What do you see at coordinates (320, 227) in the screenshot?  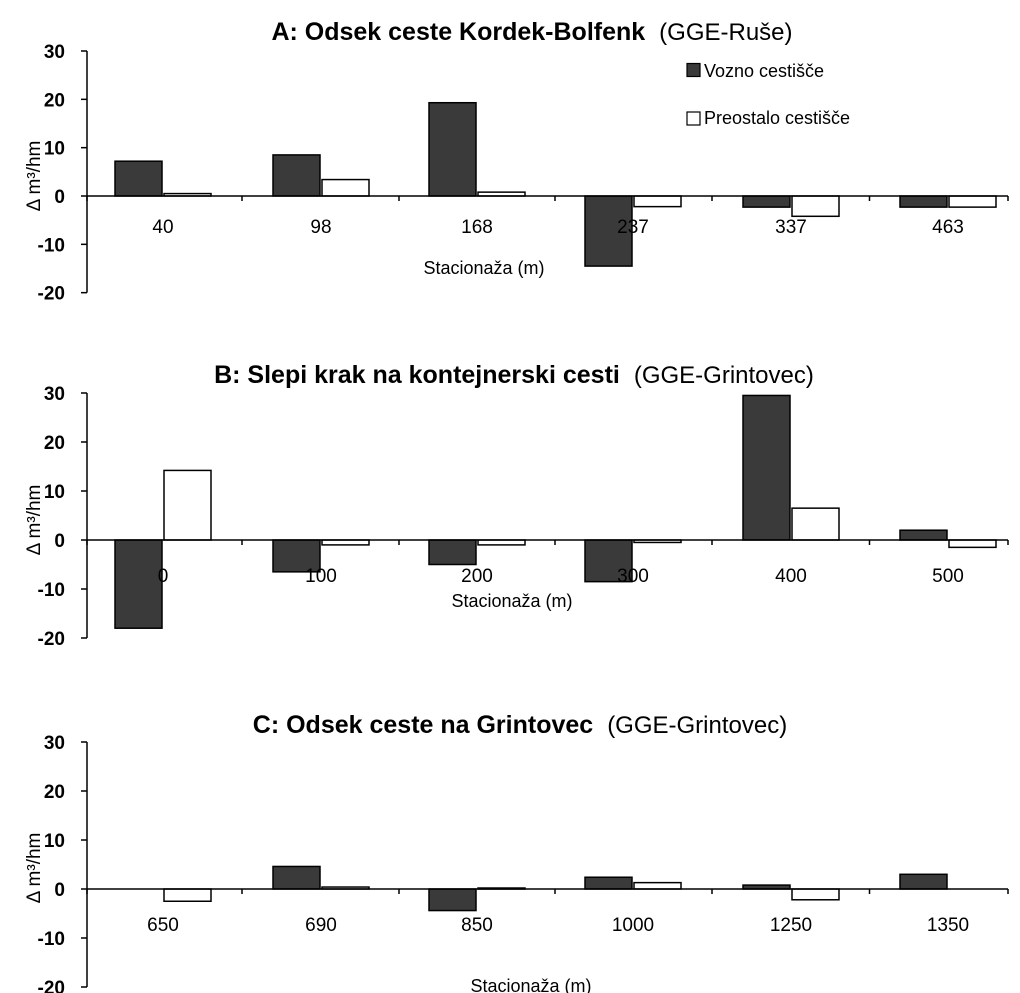 I see `x-tick-label: 98` at bounding box center [320, 227].